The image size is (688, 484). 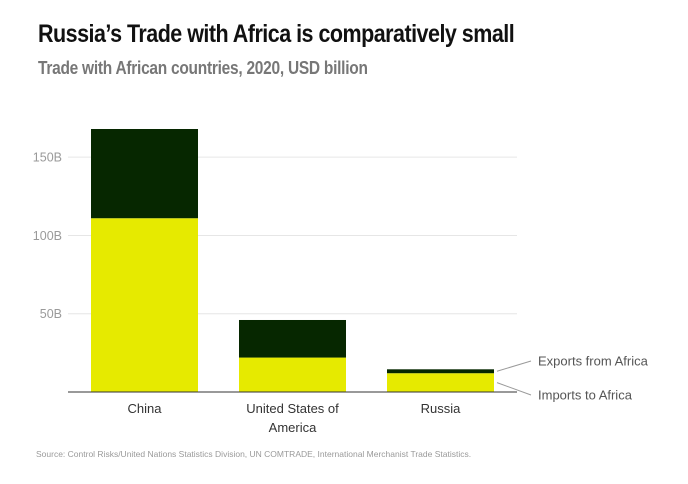 What do you see at coordinates (593, 361) in the screenshot?
I see `legend-label: Exports from Africa` at bounding box center [593, 361].